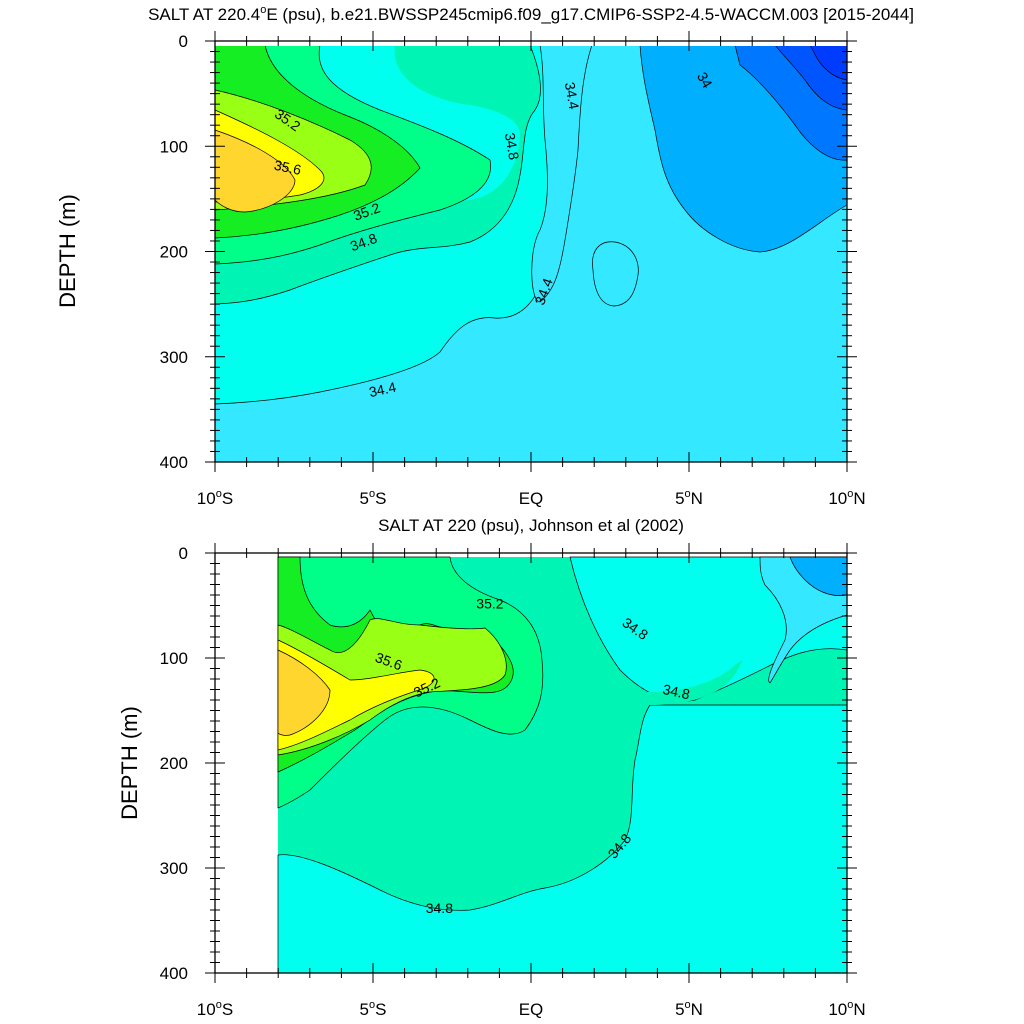  I want to click on top-x-tick-label: 10oN, so click(846, 498).